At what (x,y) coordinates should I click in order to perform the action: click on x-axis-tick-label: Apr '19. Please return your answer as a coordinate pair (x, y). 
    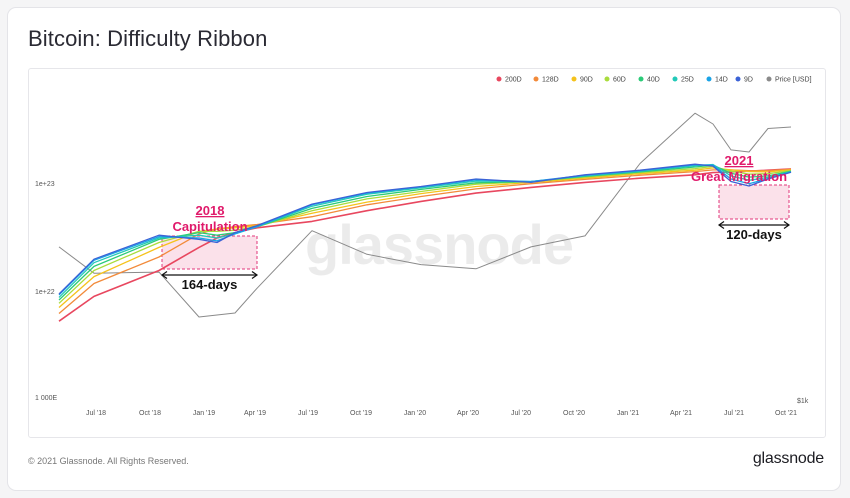
    Looking at the image, I should click on (255, 413).